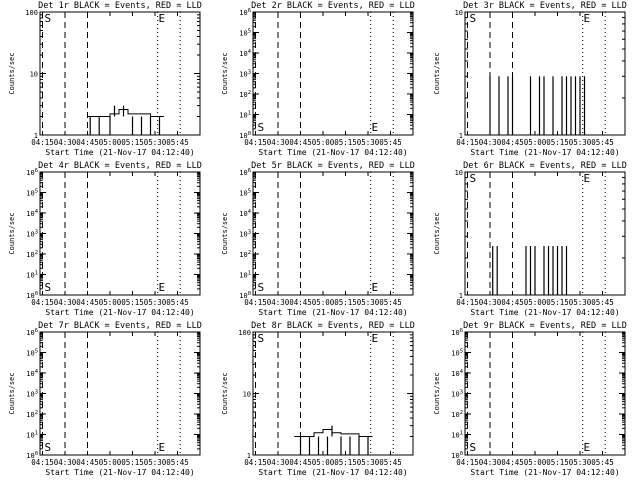 This screenshot has width=640, height=480. What do you see at coordinates (457, 353) in the screenshot?
I see `y-tick-label: 105` at bounding box center [457, 353].